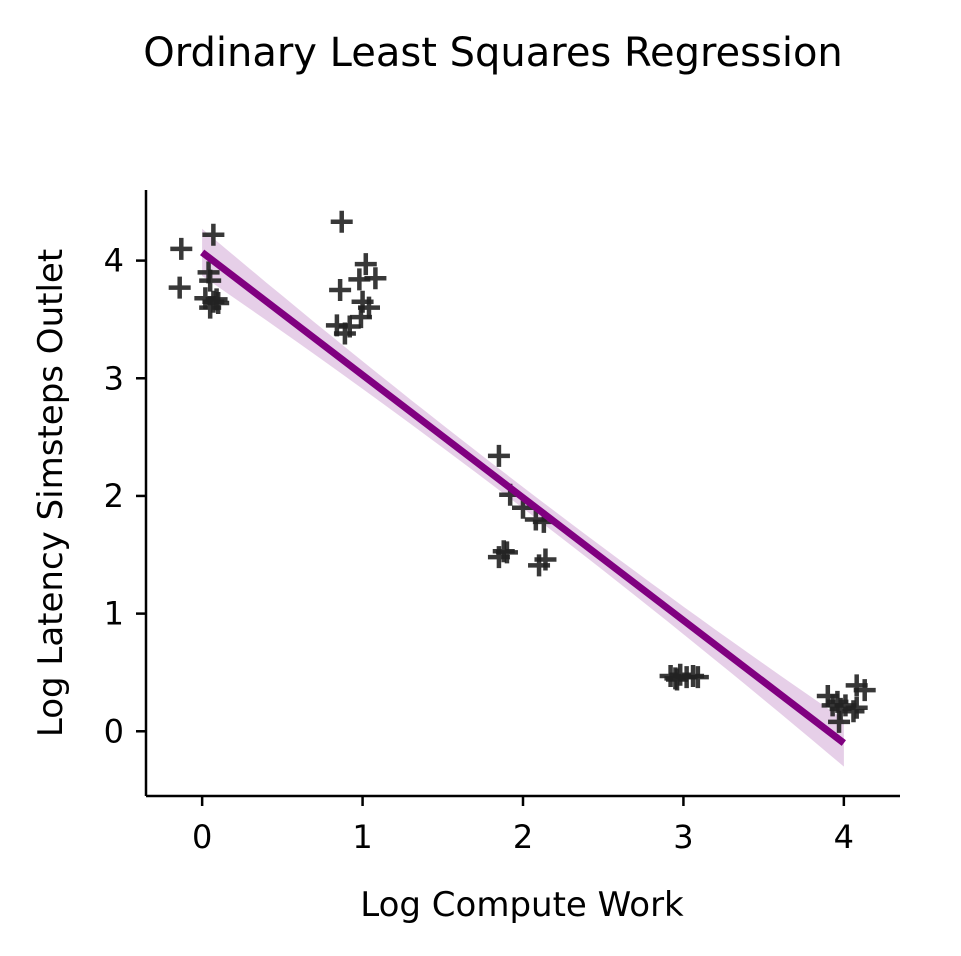  I want to click on x-tick-label: 0, so click(202, 837).